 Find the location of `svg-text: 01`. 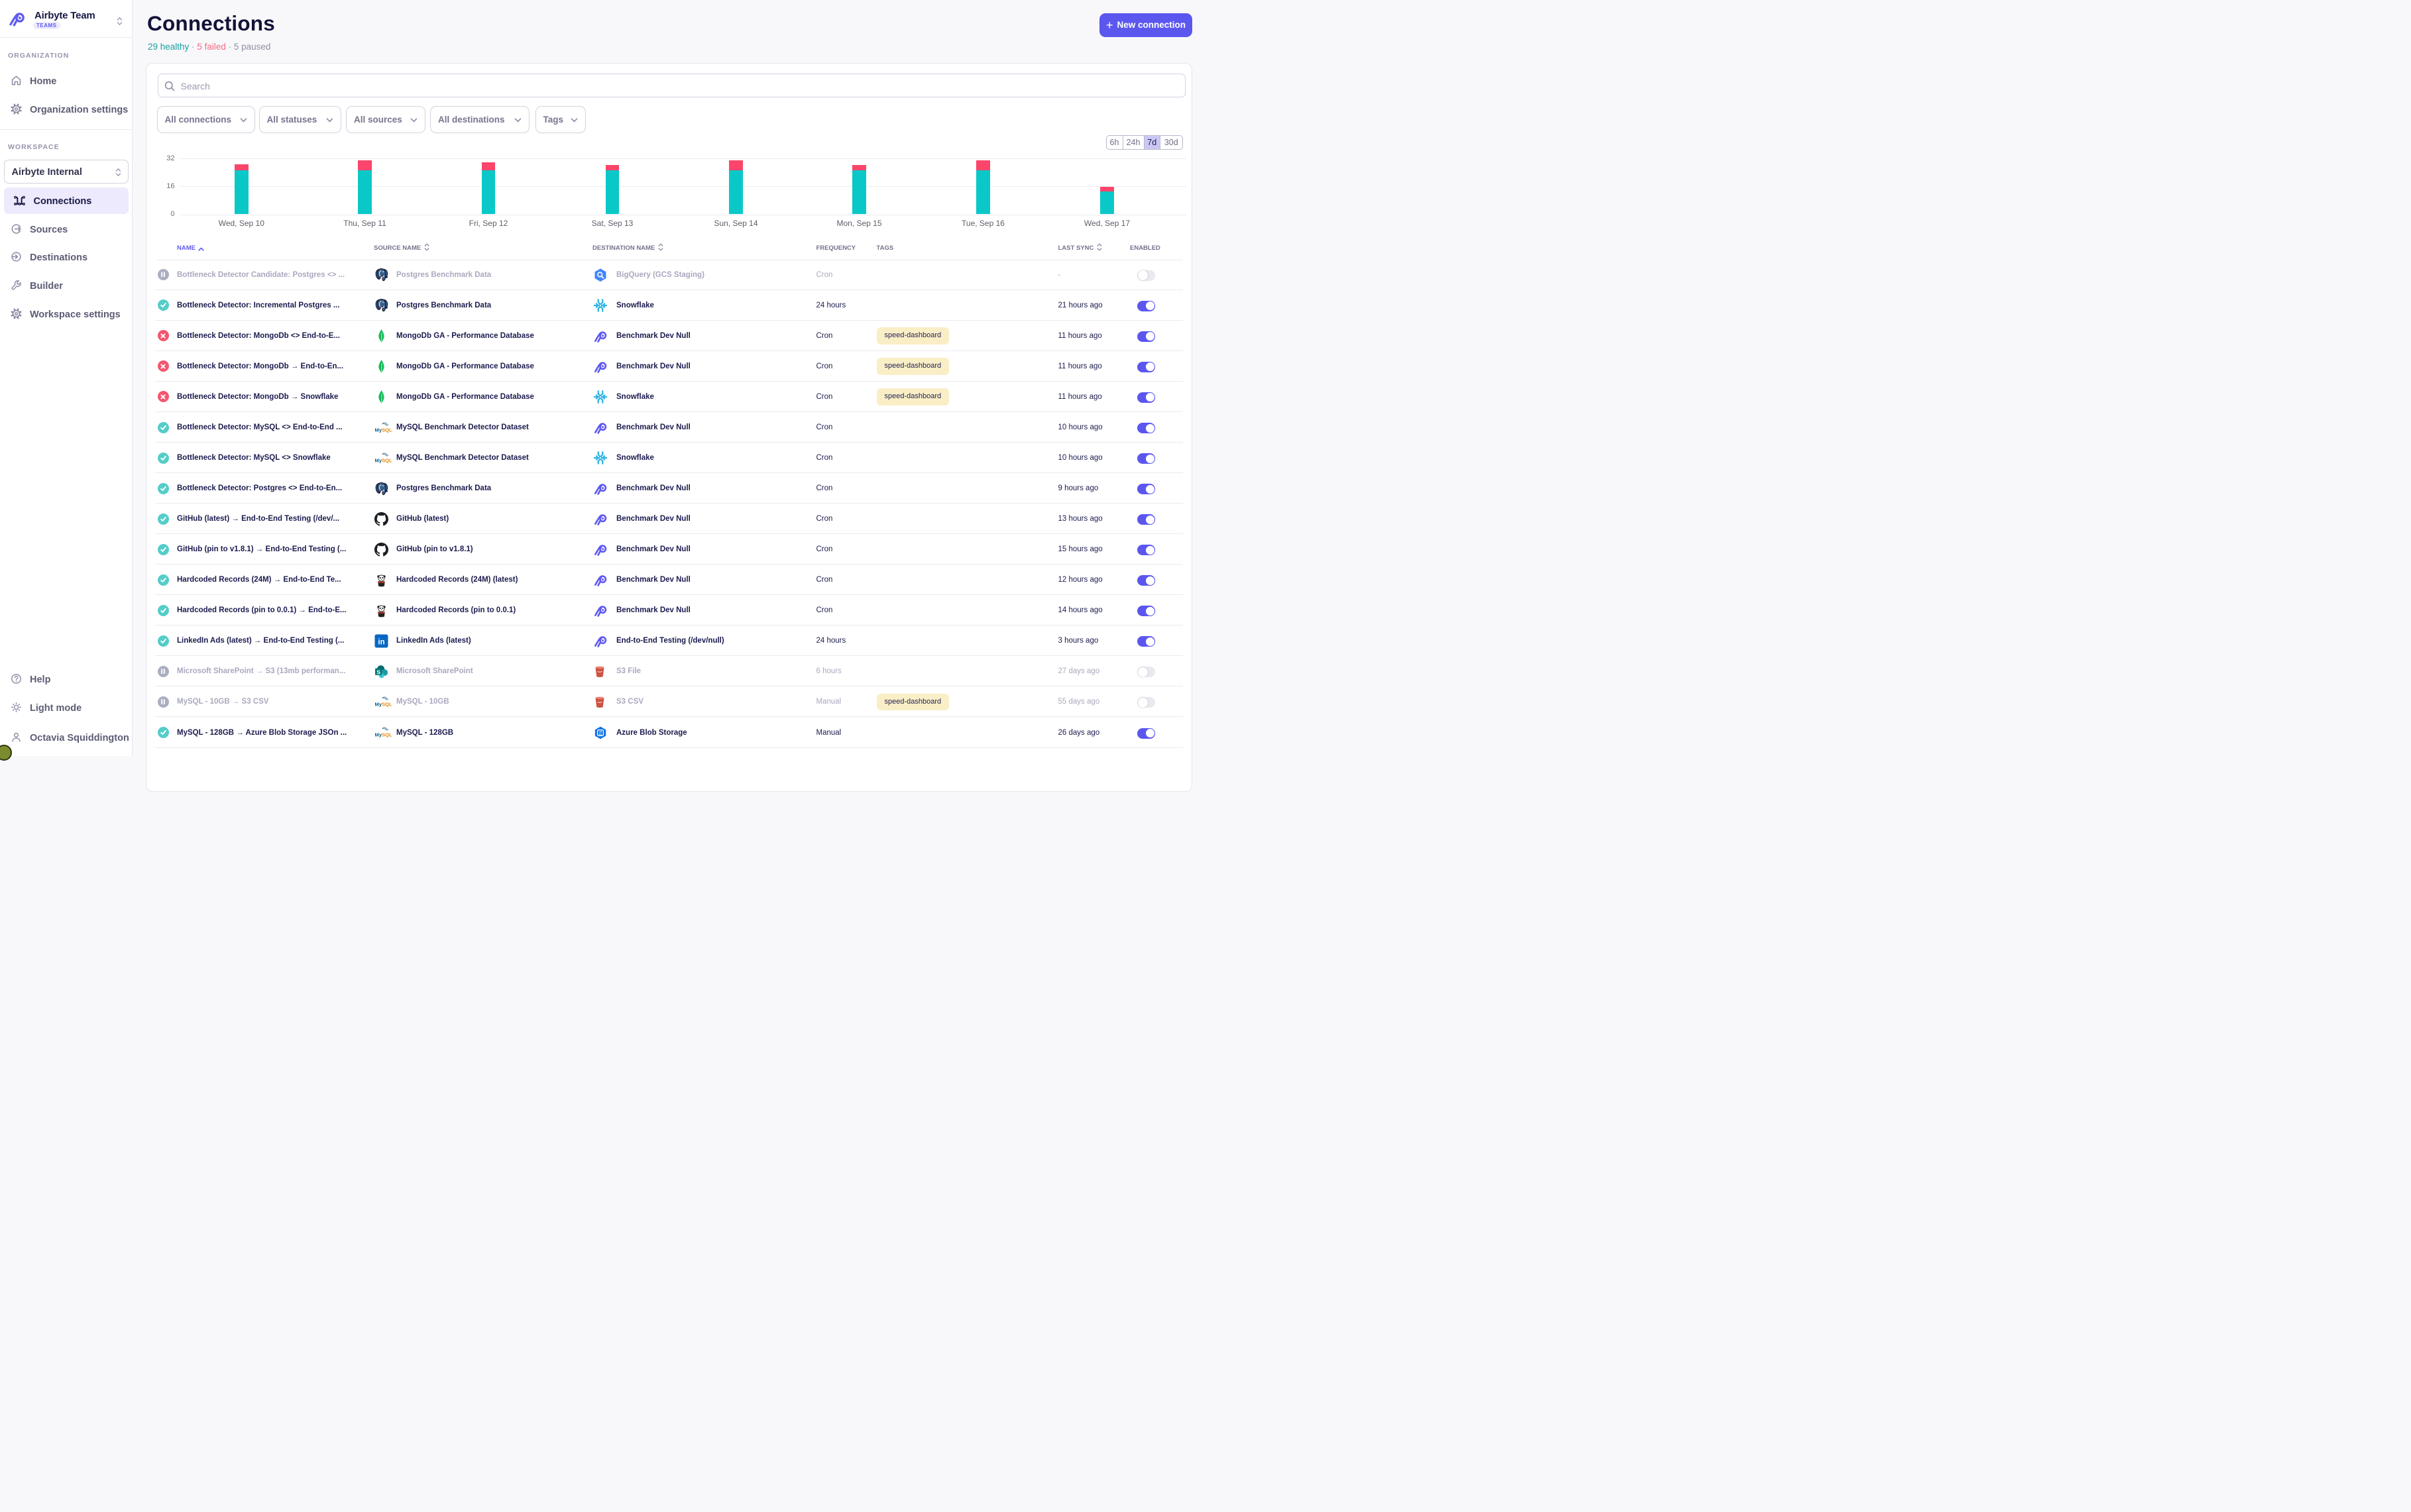

svg-text: 01 is located at coordinates (600, 733).